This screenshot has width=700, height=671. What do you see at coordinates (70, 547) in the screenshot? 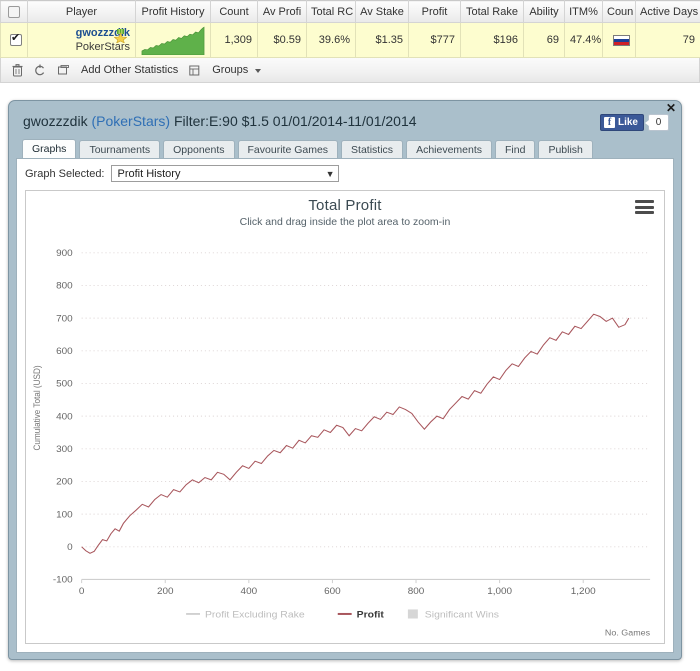
I see `y-axis-tick-label: 0` at bounding box center [70, 547].